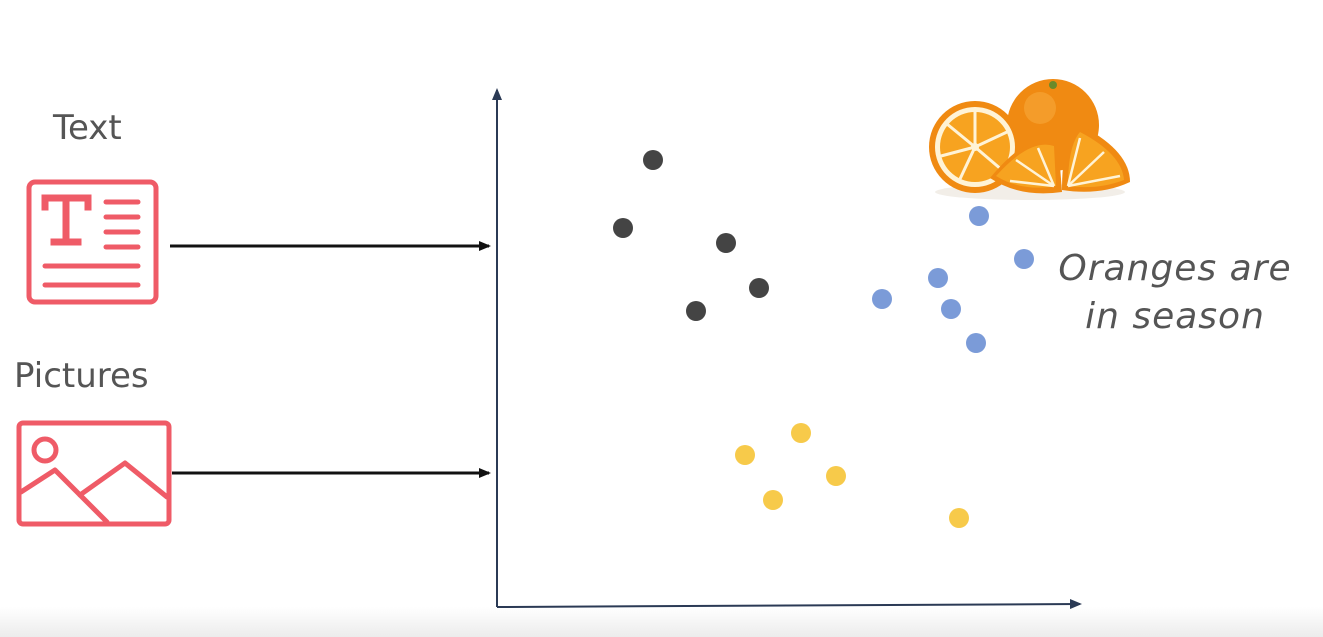 This screenshot has width=1323, height=637. I want to click on bottom-shadow, so click(661, 622).